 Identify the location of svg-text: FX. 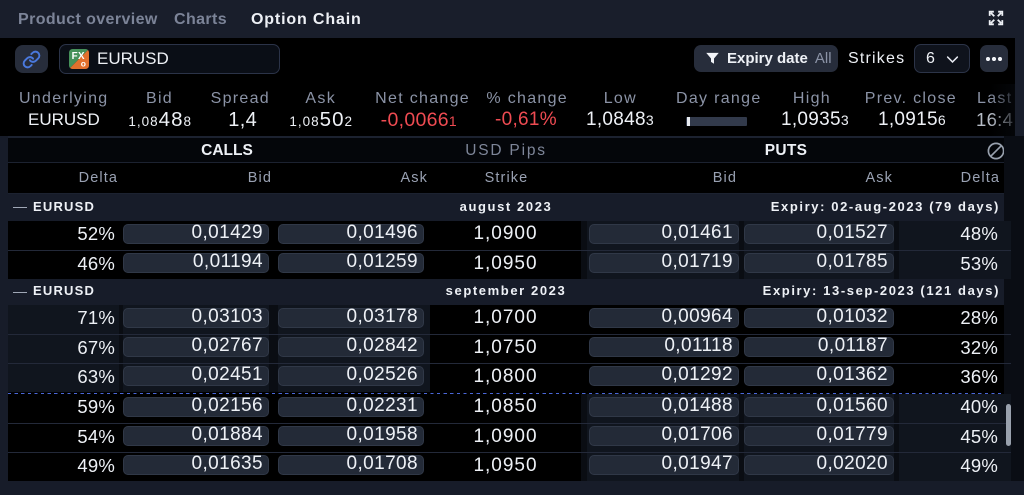
(78, 56).